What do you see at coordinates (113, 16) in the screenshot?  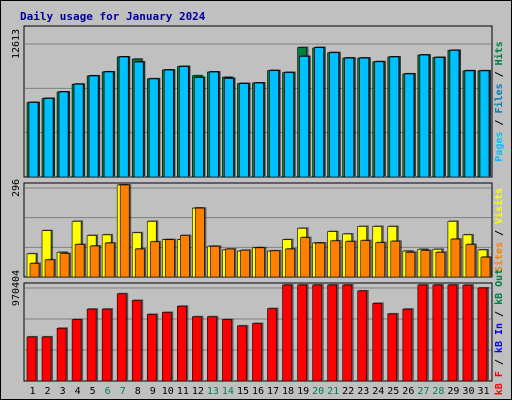 I see `chart-title: Daily usage for January 2024` at bounding box center [113, 16].